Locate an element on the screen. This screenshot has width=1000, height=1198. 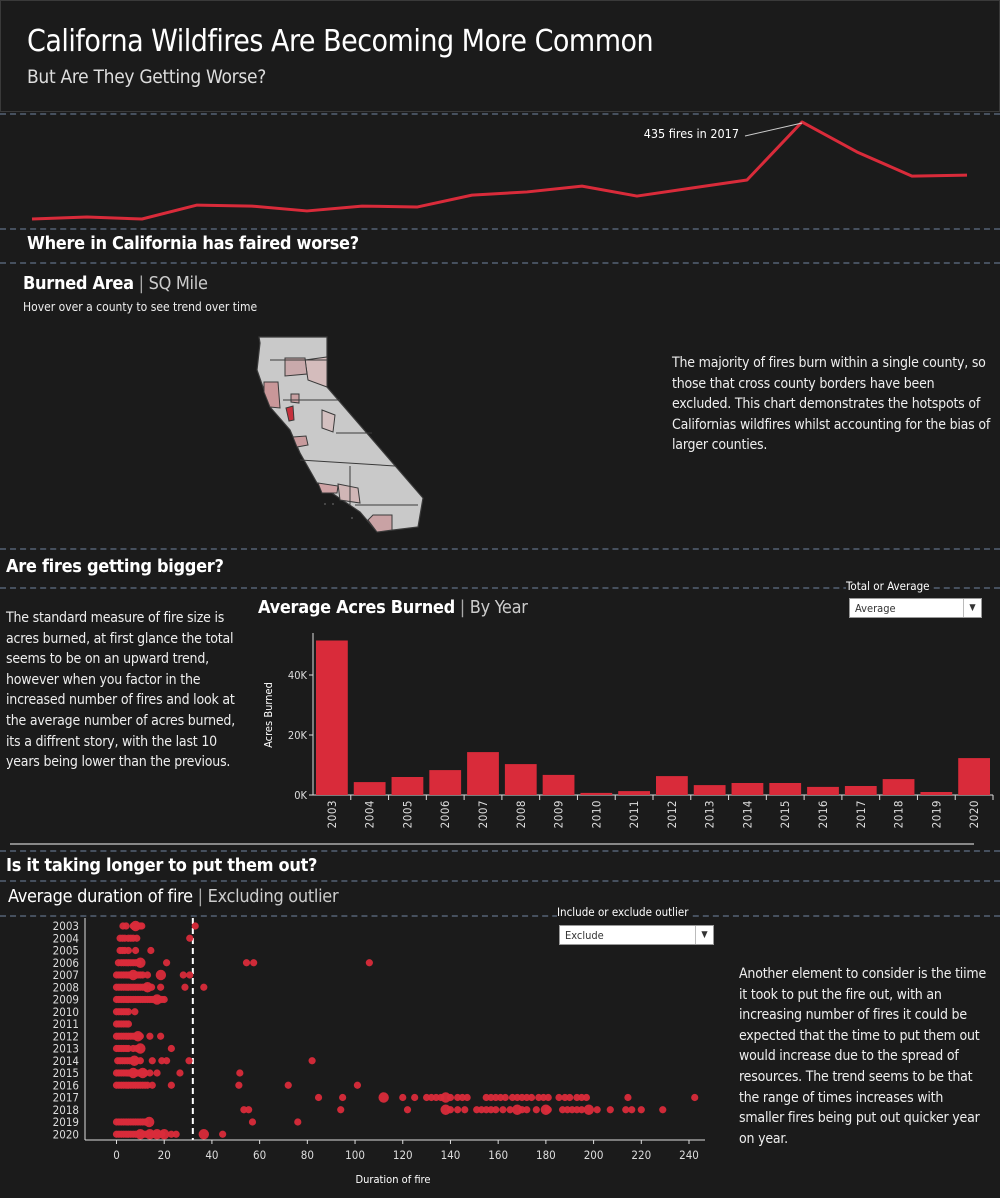
california-county-map is located at coordinates (345, 435).